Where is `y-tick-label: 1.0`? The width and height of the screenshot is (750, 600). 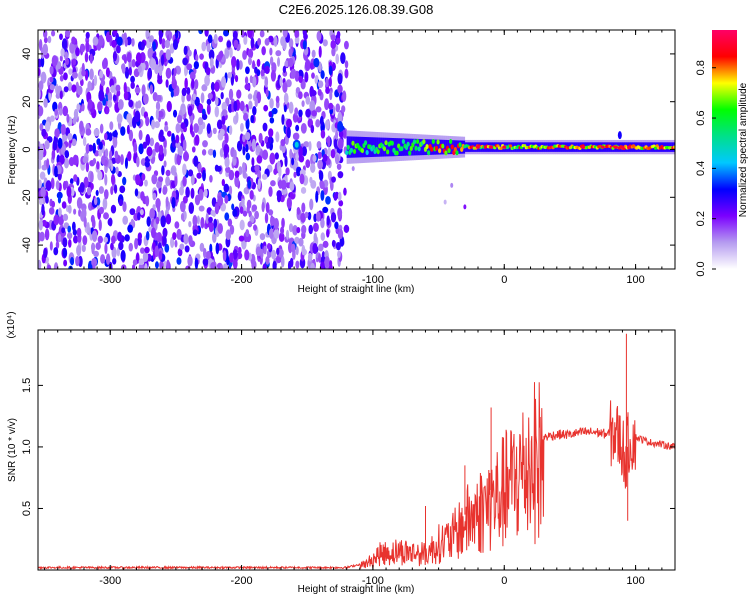
y-tick-label: 1.0 is located at coordinates (27, 446).